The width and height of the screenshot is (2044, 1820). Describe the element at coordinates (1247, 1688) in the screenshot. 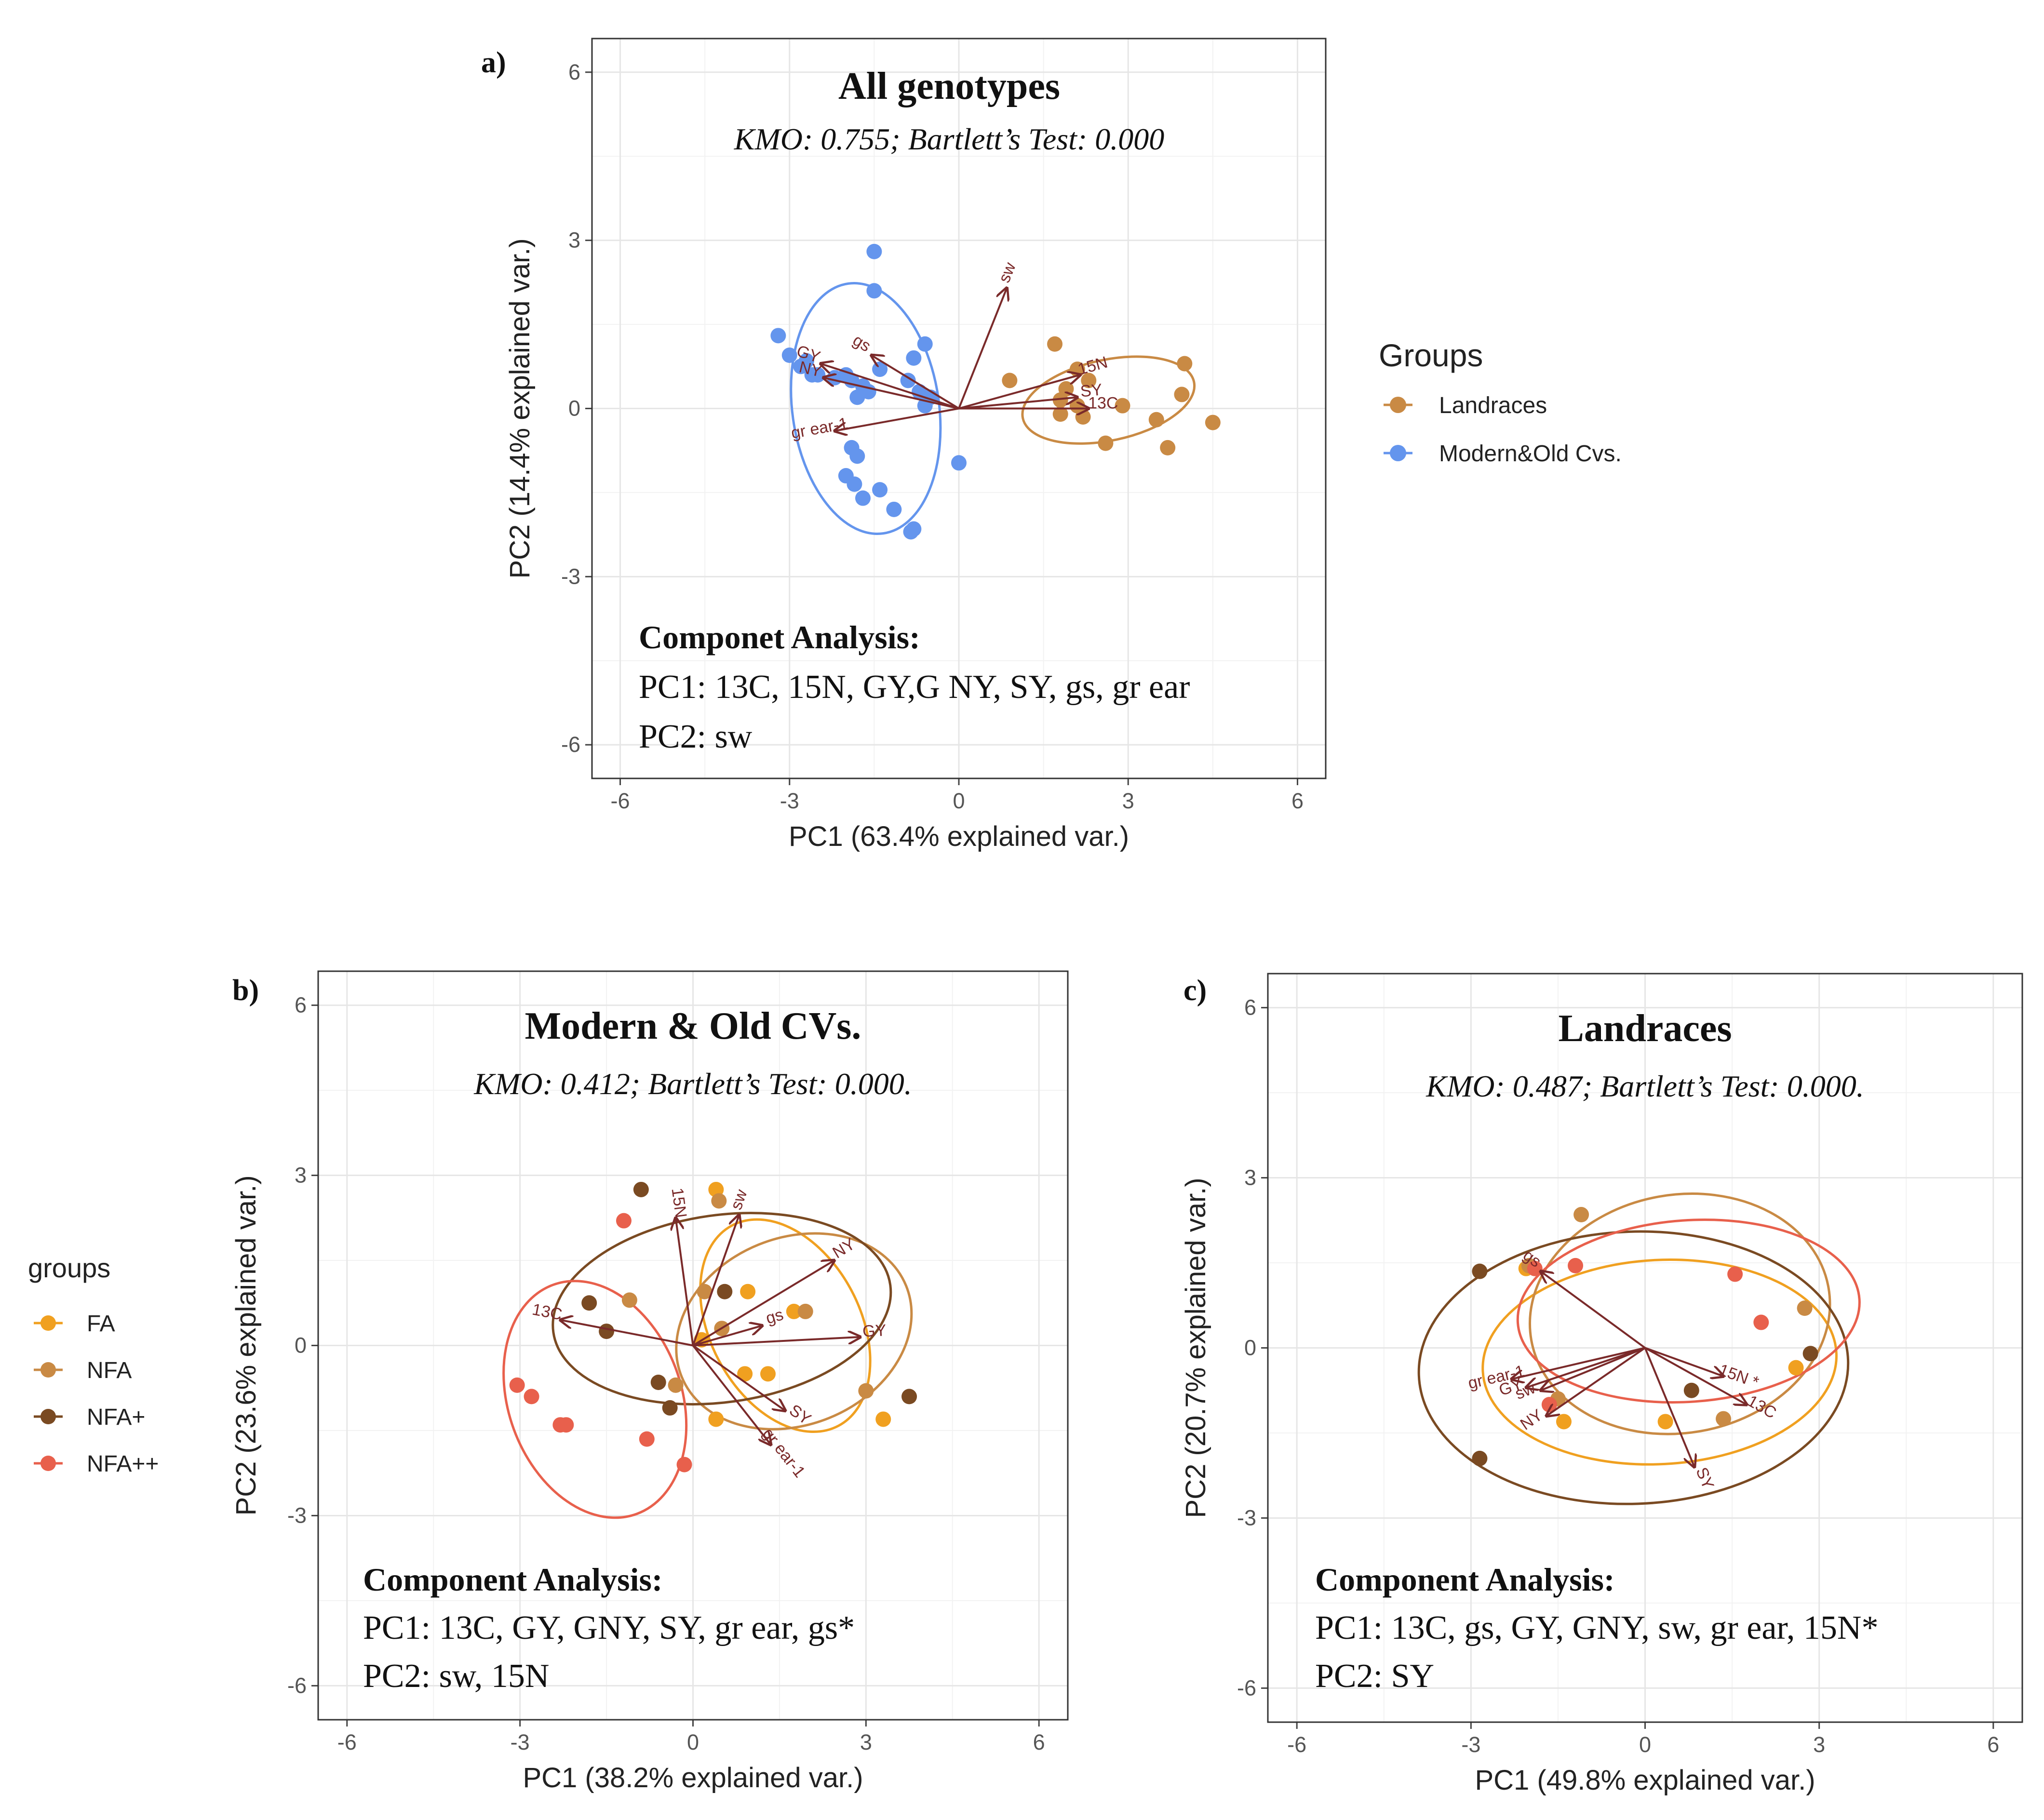

I see `y-tick-label: -6` at that location.